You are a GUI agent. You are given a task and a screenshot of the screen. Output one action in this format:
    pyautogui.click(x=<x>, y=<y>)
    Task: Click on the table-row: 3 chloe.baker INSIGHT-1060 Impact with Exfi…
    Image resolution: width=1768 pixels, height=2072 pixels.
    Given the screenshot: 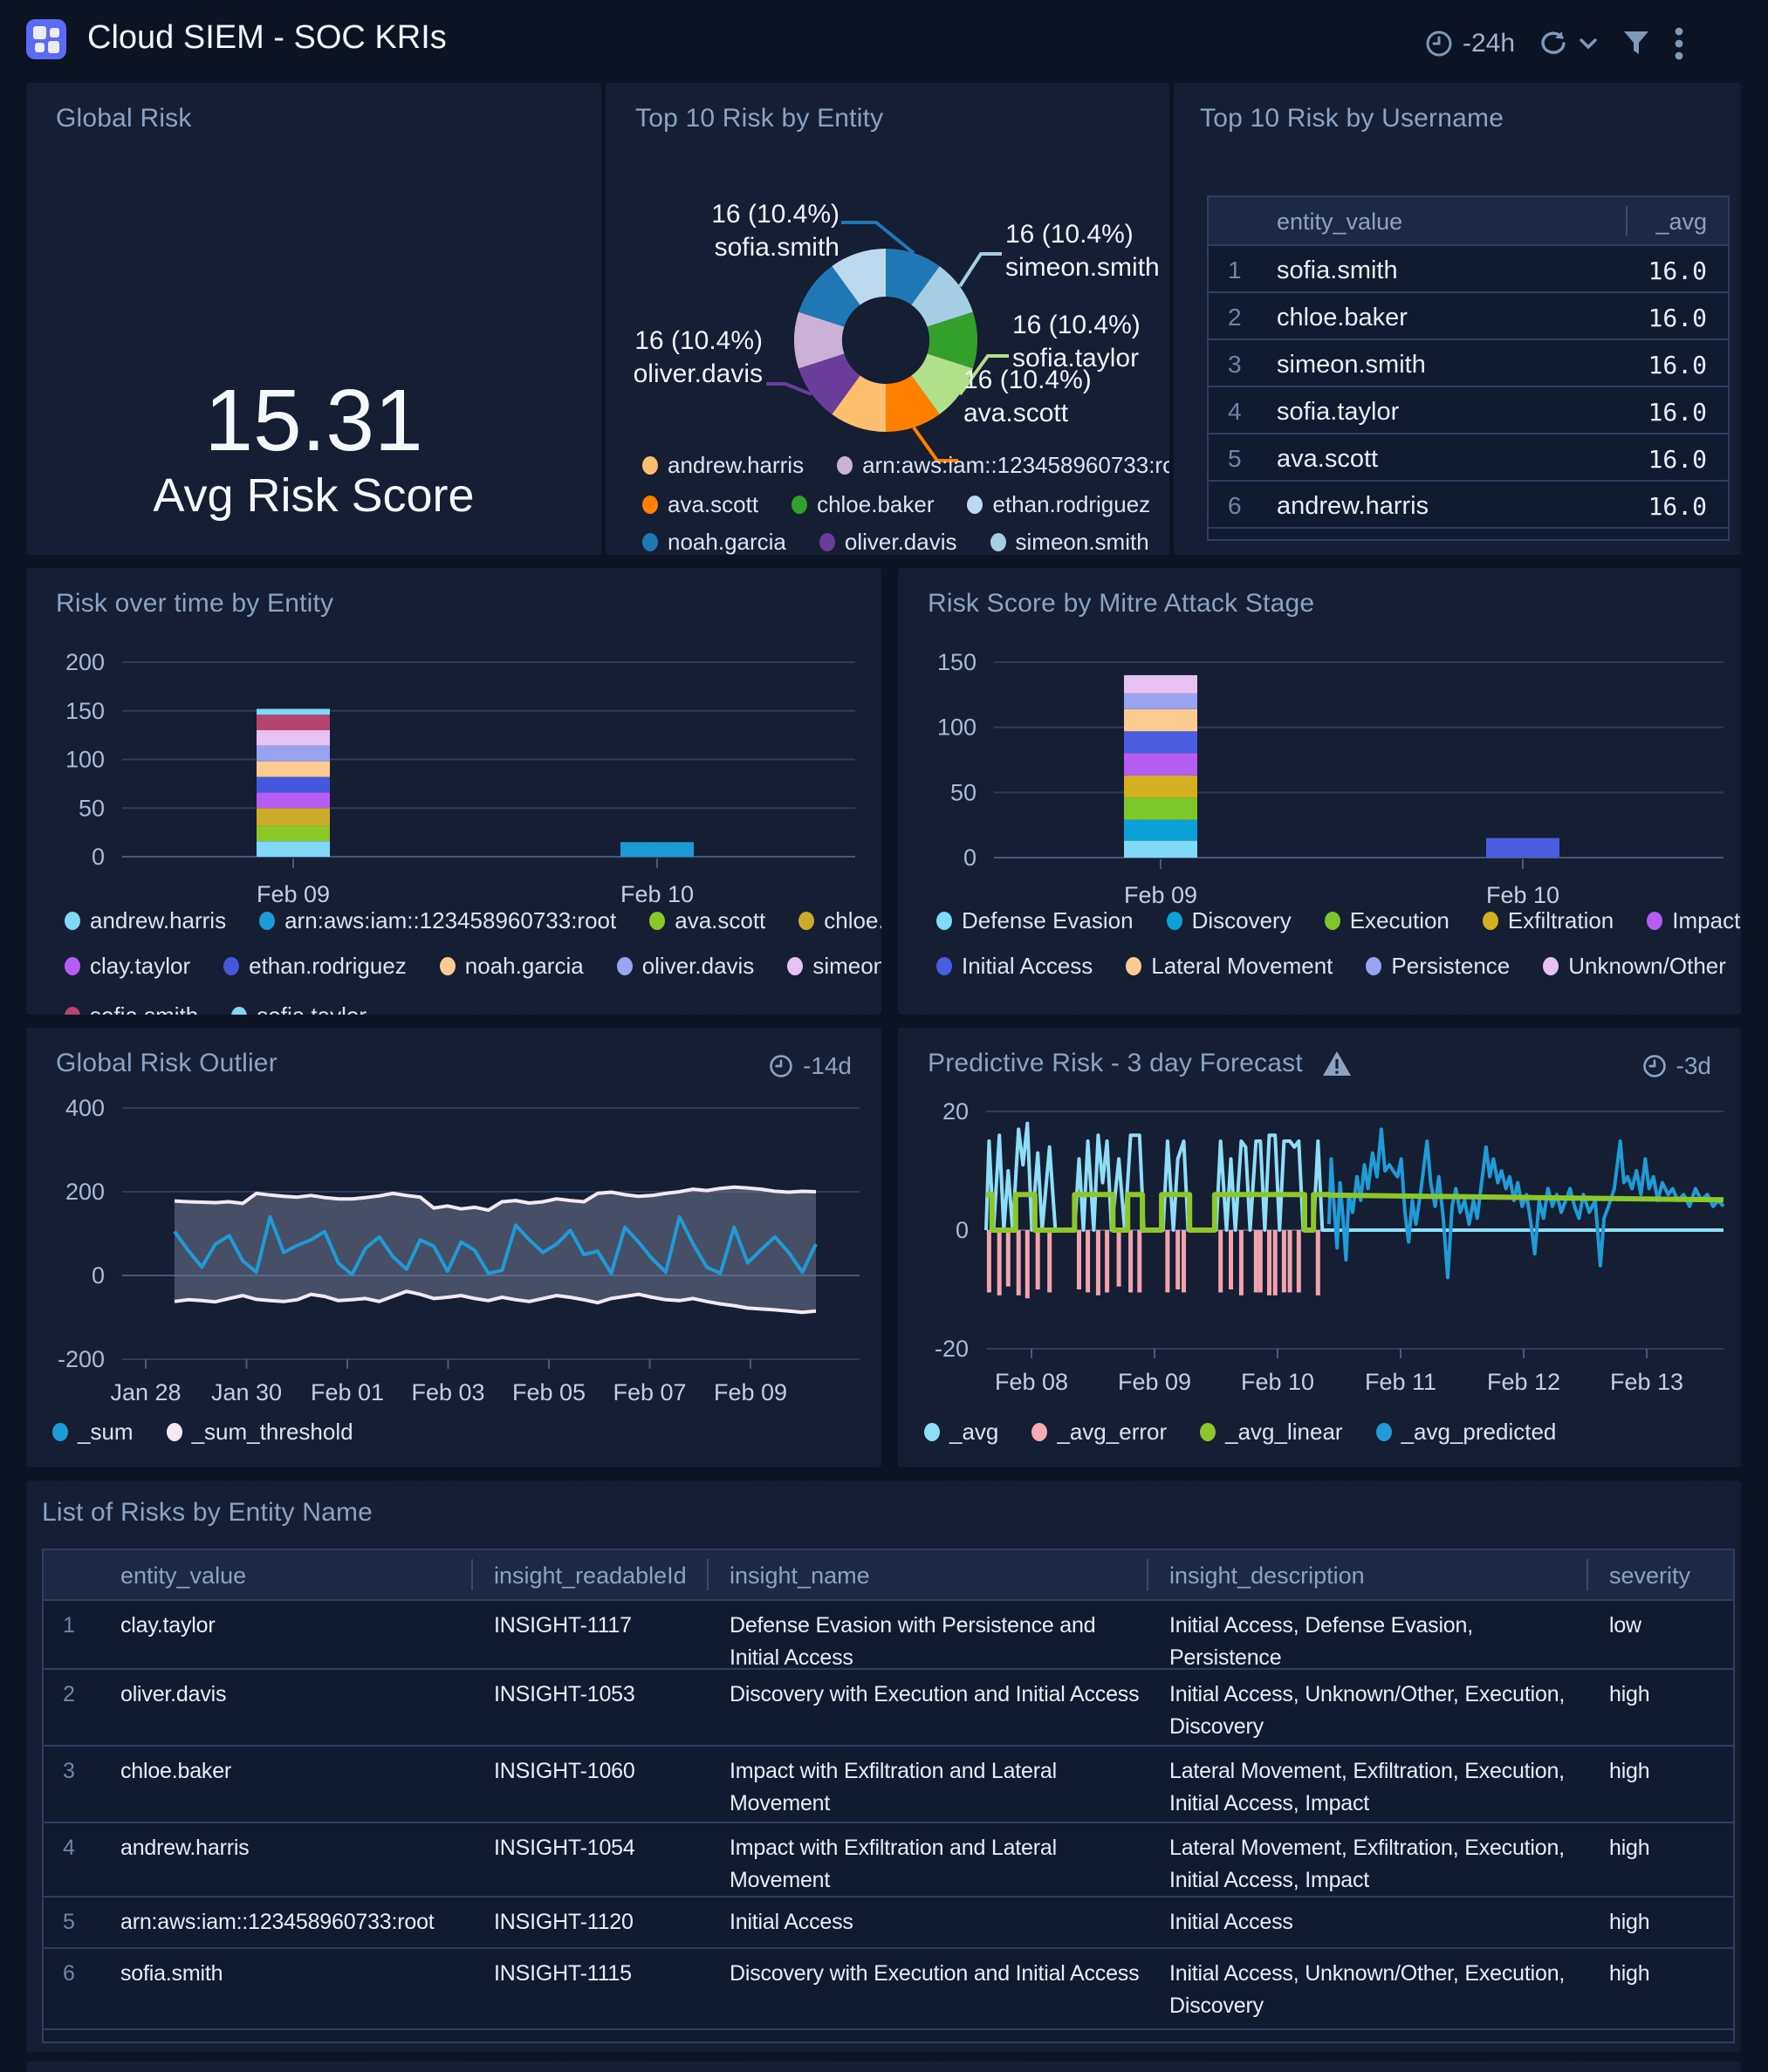 What is the action you would take?
    pyautogui.click(x=888, y=1783)
    